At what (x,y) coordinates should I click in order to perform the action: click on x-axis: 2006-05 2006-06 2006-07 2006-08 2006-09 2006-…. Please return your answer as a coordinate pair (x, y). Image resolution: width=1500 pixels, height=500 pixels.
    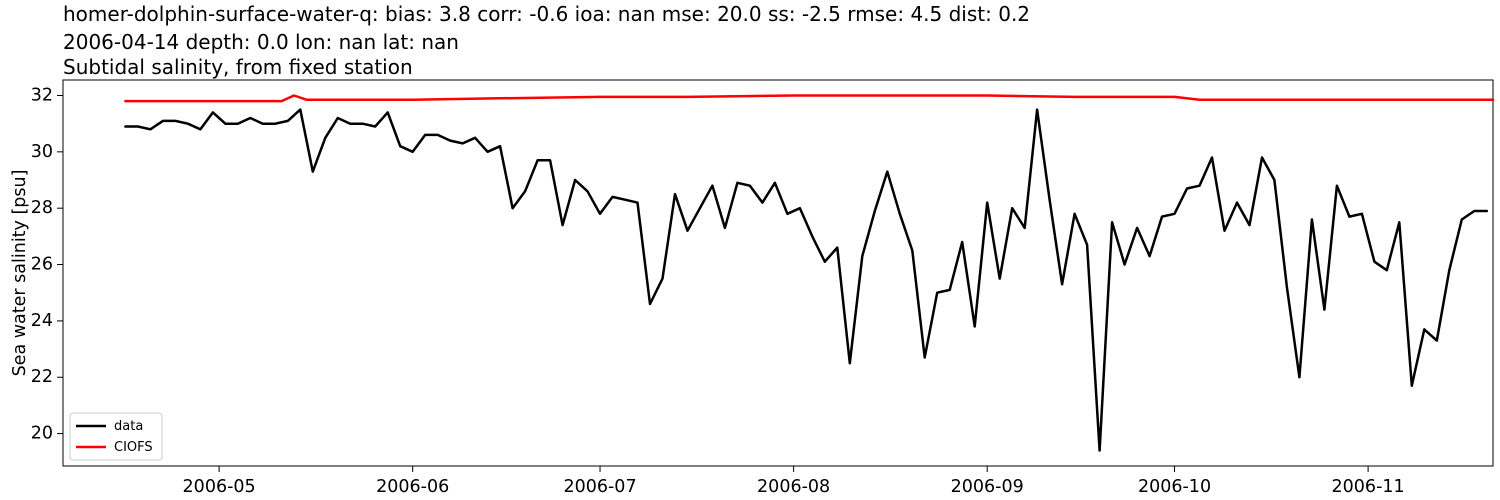
    Looking at the image, I should click on (794, 481).